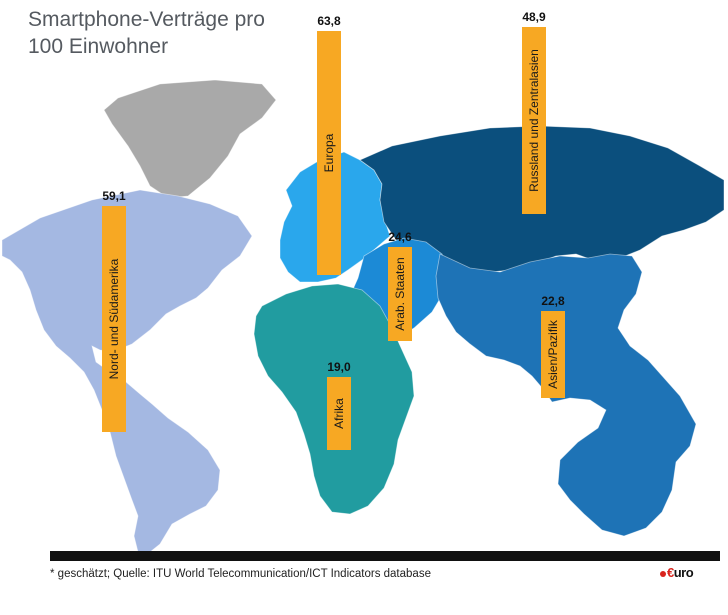 This screenshot has height=615, width=728. I want to click on bar-nord-und-suedamerika, so click(114, 319).